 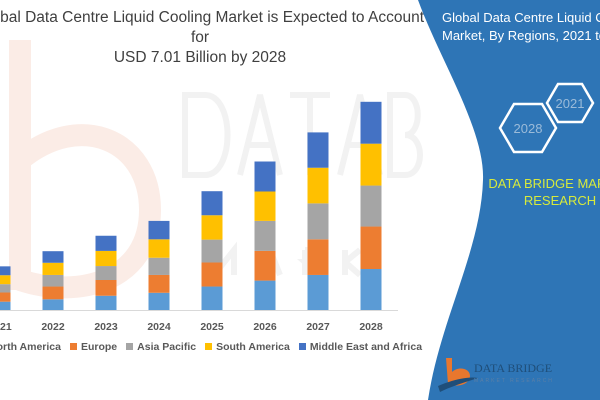 I want to click on legend-label: North America, so click(x=30, y=347).